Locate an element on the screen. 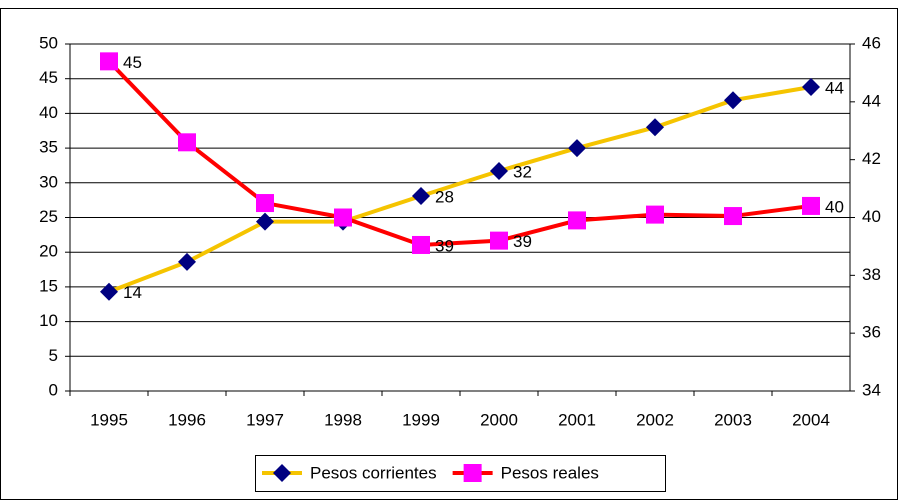 This screenshot has height=500, width=899. x-tick-label: 1998 is located at coordinates (343, 419).